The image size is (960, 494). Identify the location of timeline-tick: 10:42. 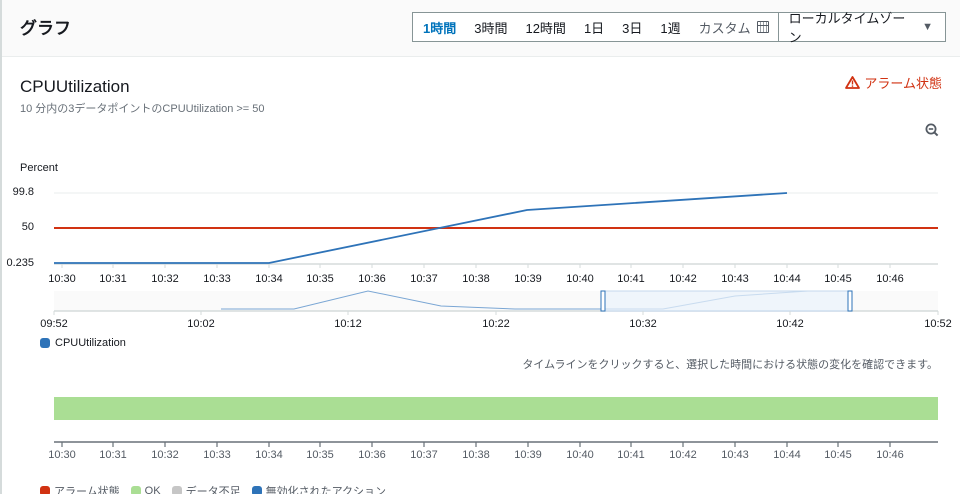
(683, 455).